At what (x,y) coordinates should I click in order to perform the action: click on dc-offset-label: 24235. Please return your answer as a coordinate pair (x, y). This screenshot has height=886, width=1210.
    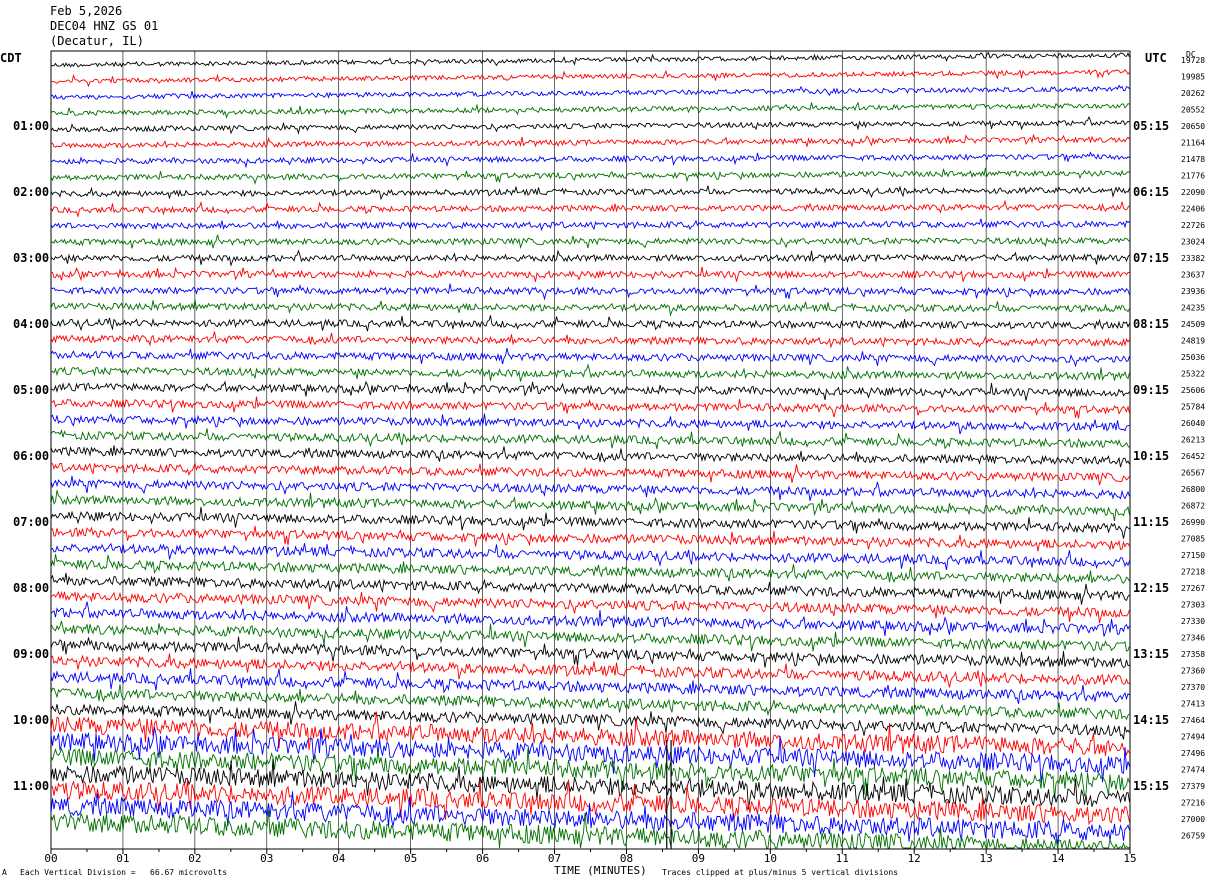
    Looking at the image, I should click on (1193, 308).